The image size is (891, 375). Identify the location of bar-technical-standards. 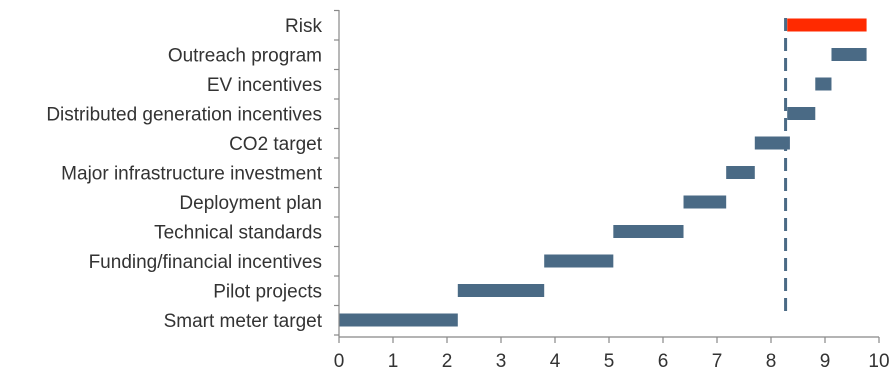
(648, 231).